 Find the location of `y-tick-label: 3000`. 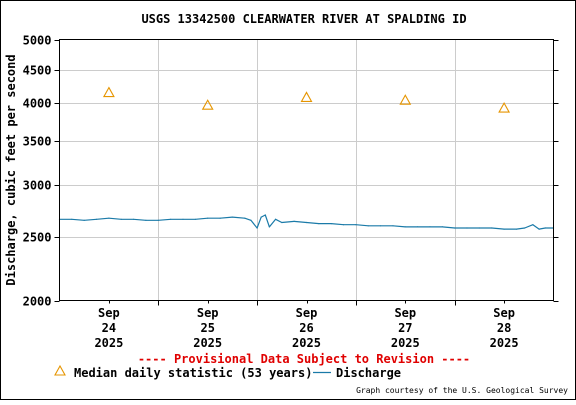

y-tick-label: 3000 is located at coordinates (37, 186).